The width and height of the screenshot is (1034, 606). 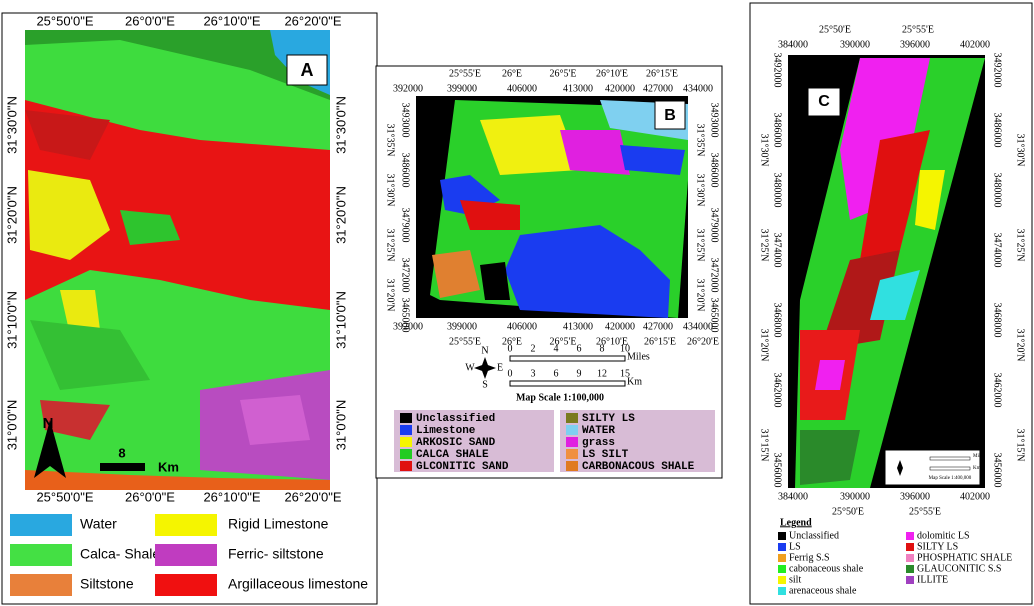 What do you see at coordinates (462, 467) in the screenshot?
I see `legend-label: GLCONITIC SAND` at bounding box center [462, 467].